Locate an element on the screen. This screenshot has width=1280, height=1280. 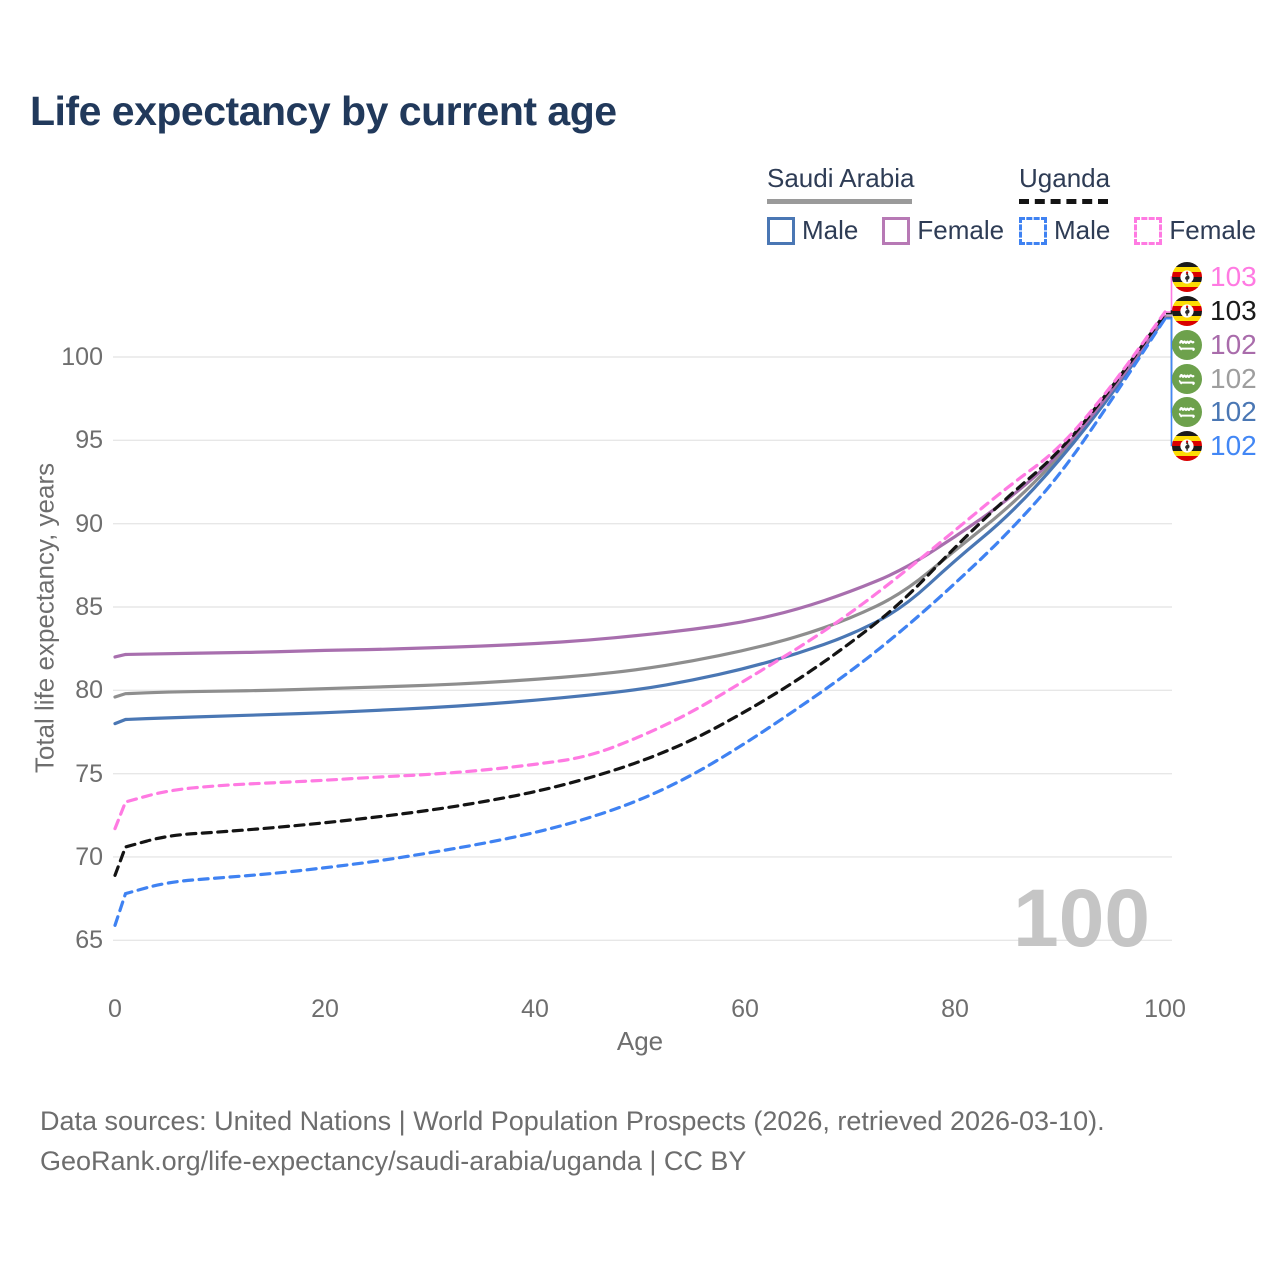
y-tick-label-95: 95 is located at coordinates (89, 440).